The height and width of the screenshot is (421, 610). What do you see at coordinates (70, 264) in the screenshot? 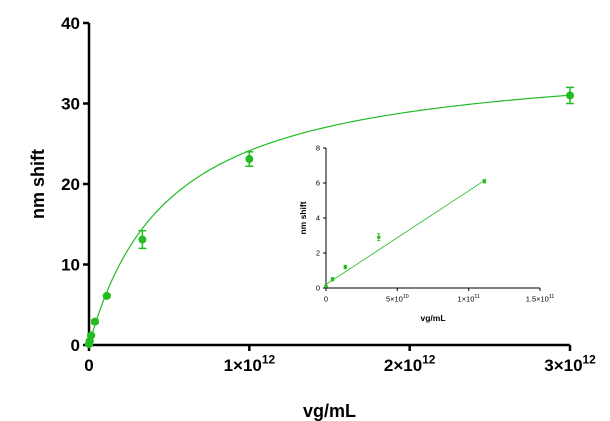
I see `y-tick-label: 10` at bounding box center [70, 264].